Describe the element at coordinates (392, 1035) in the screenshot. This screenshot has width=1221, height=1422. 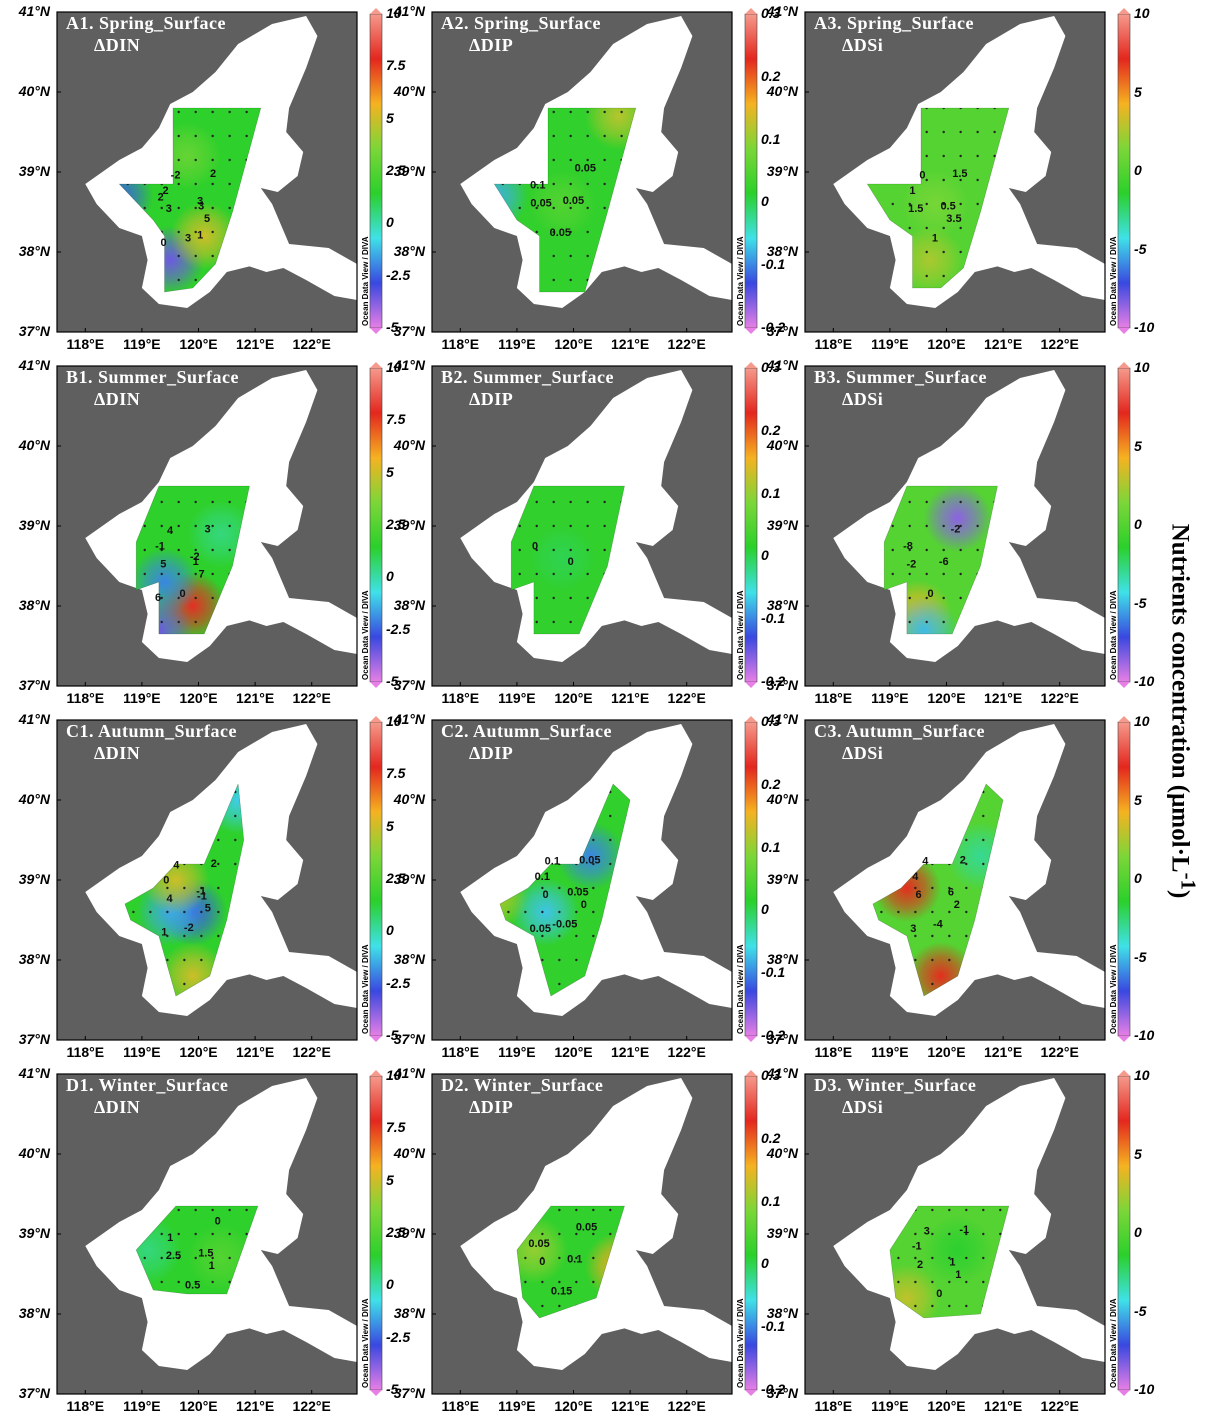
I see `colorbar-tick-label: -5` at that location.